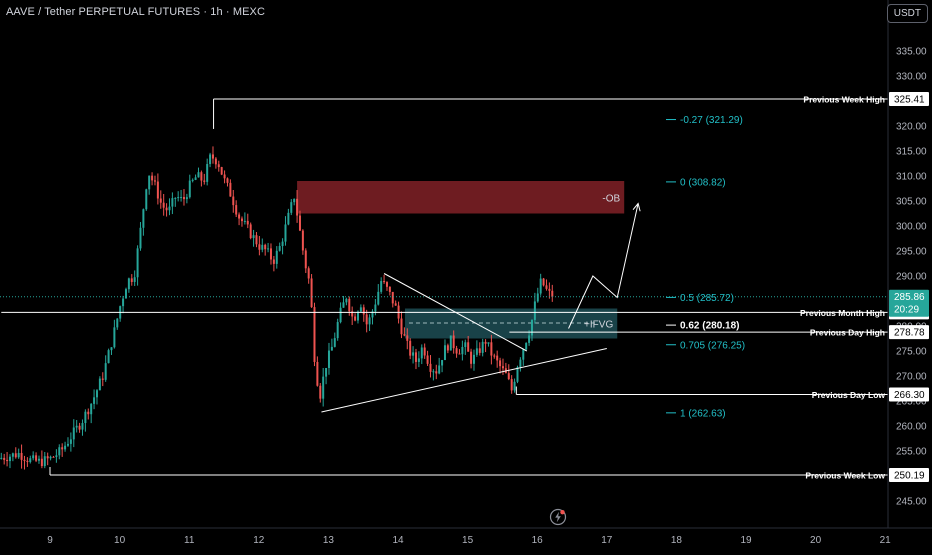  Describe the element at coordinates (677, 540) in the screenshot. I see `time-tick-label: 18` at that location.